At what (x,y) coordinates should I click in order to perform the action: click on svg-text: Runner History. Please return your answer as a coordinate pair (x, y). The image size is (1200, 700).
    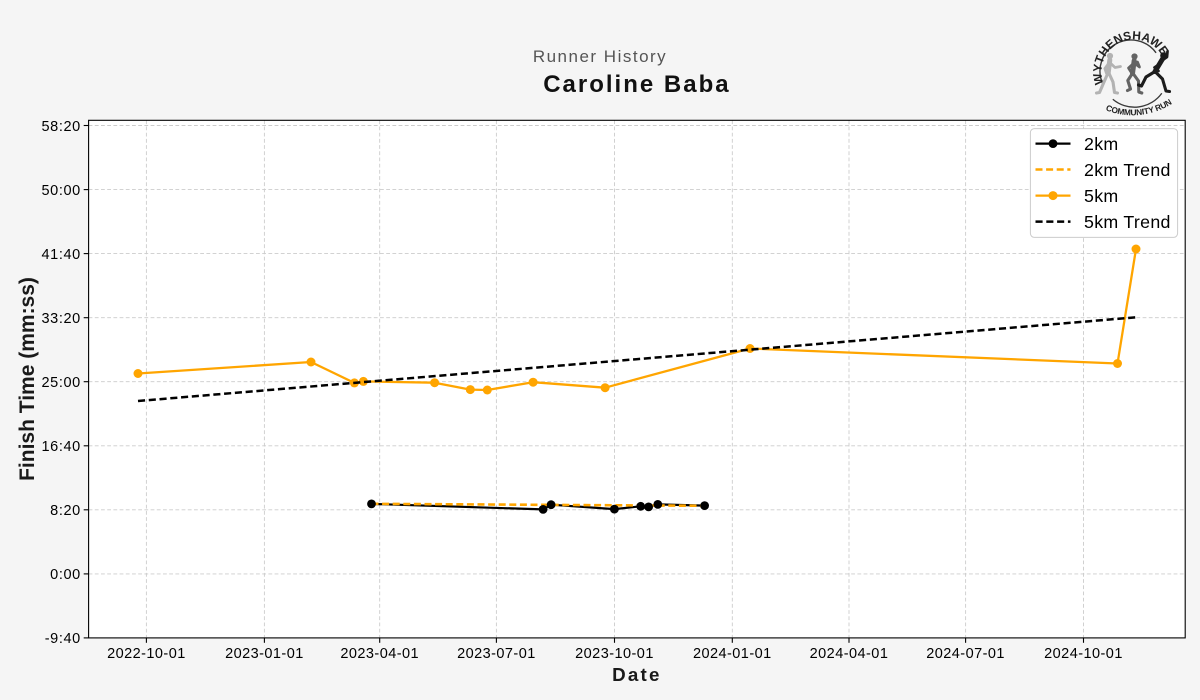
    Looking at the image, I should click on (600, 56).